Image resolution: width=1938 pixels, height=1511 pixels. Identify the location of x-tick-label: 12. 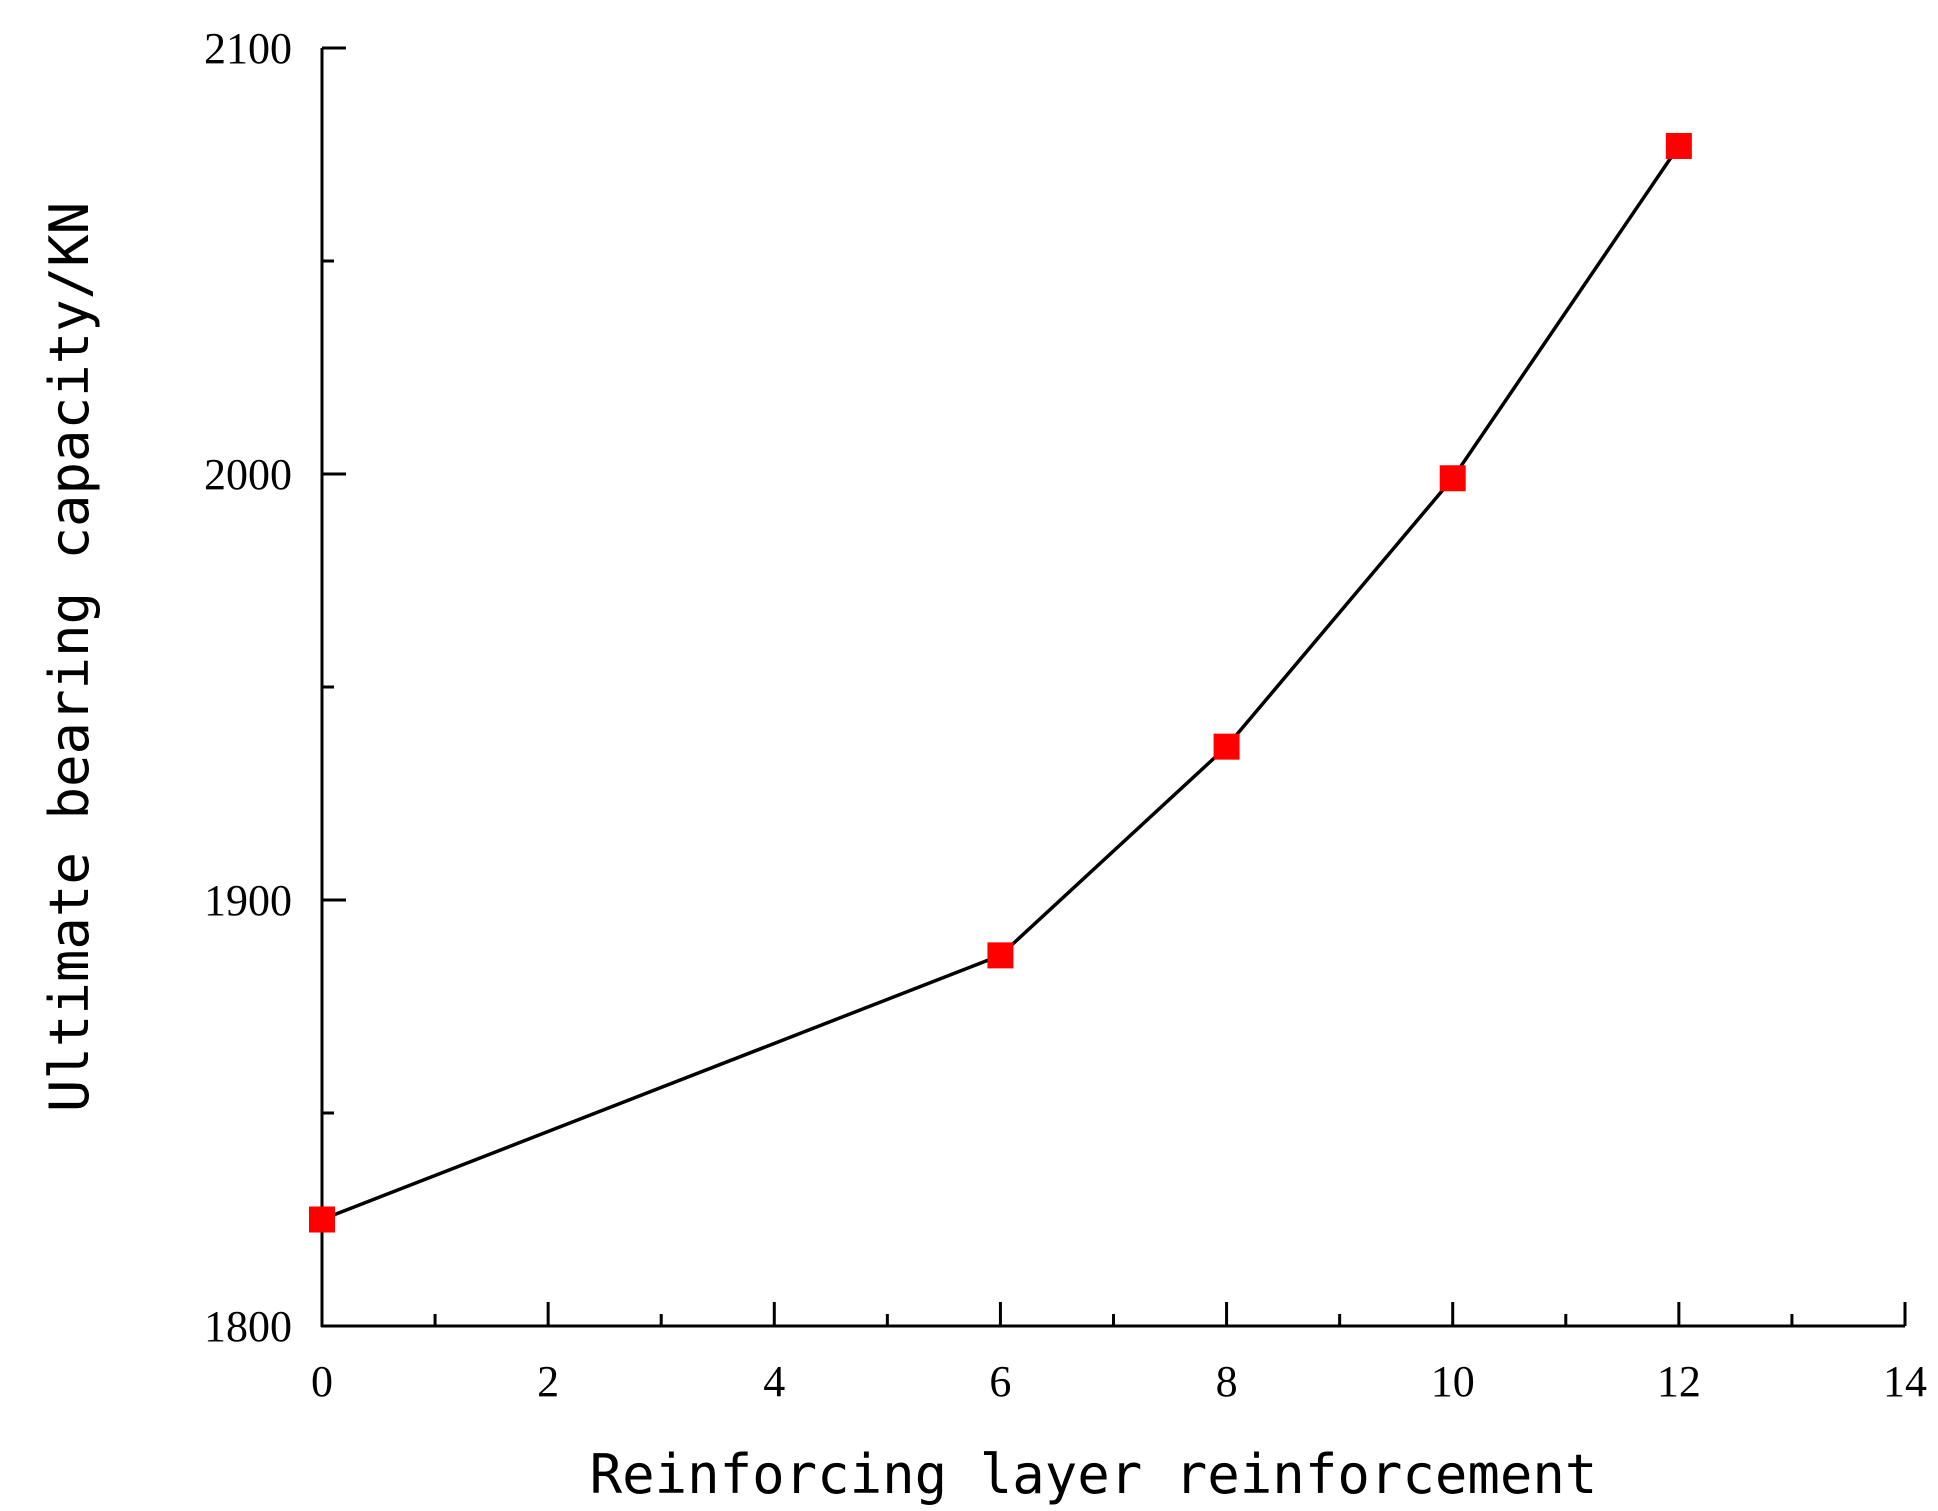
(1679, 1381).